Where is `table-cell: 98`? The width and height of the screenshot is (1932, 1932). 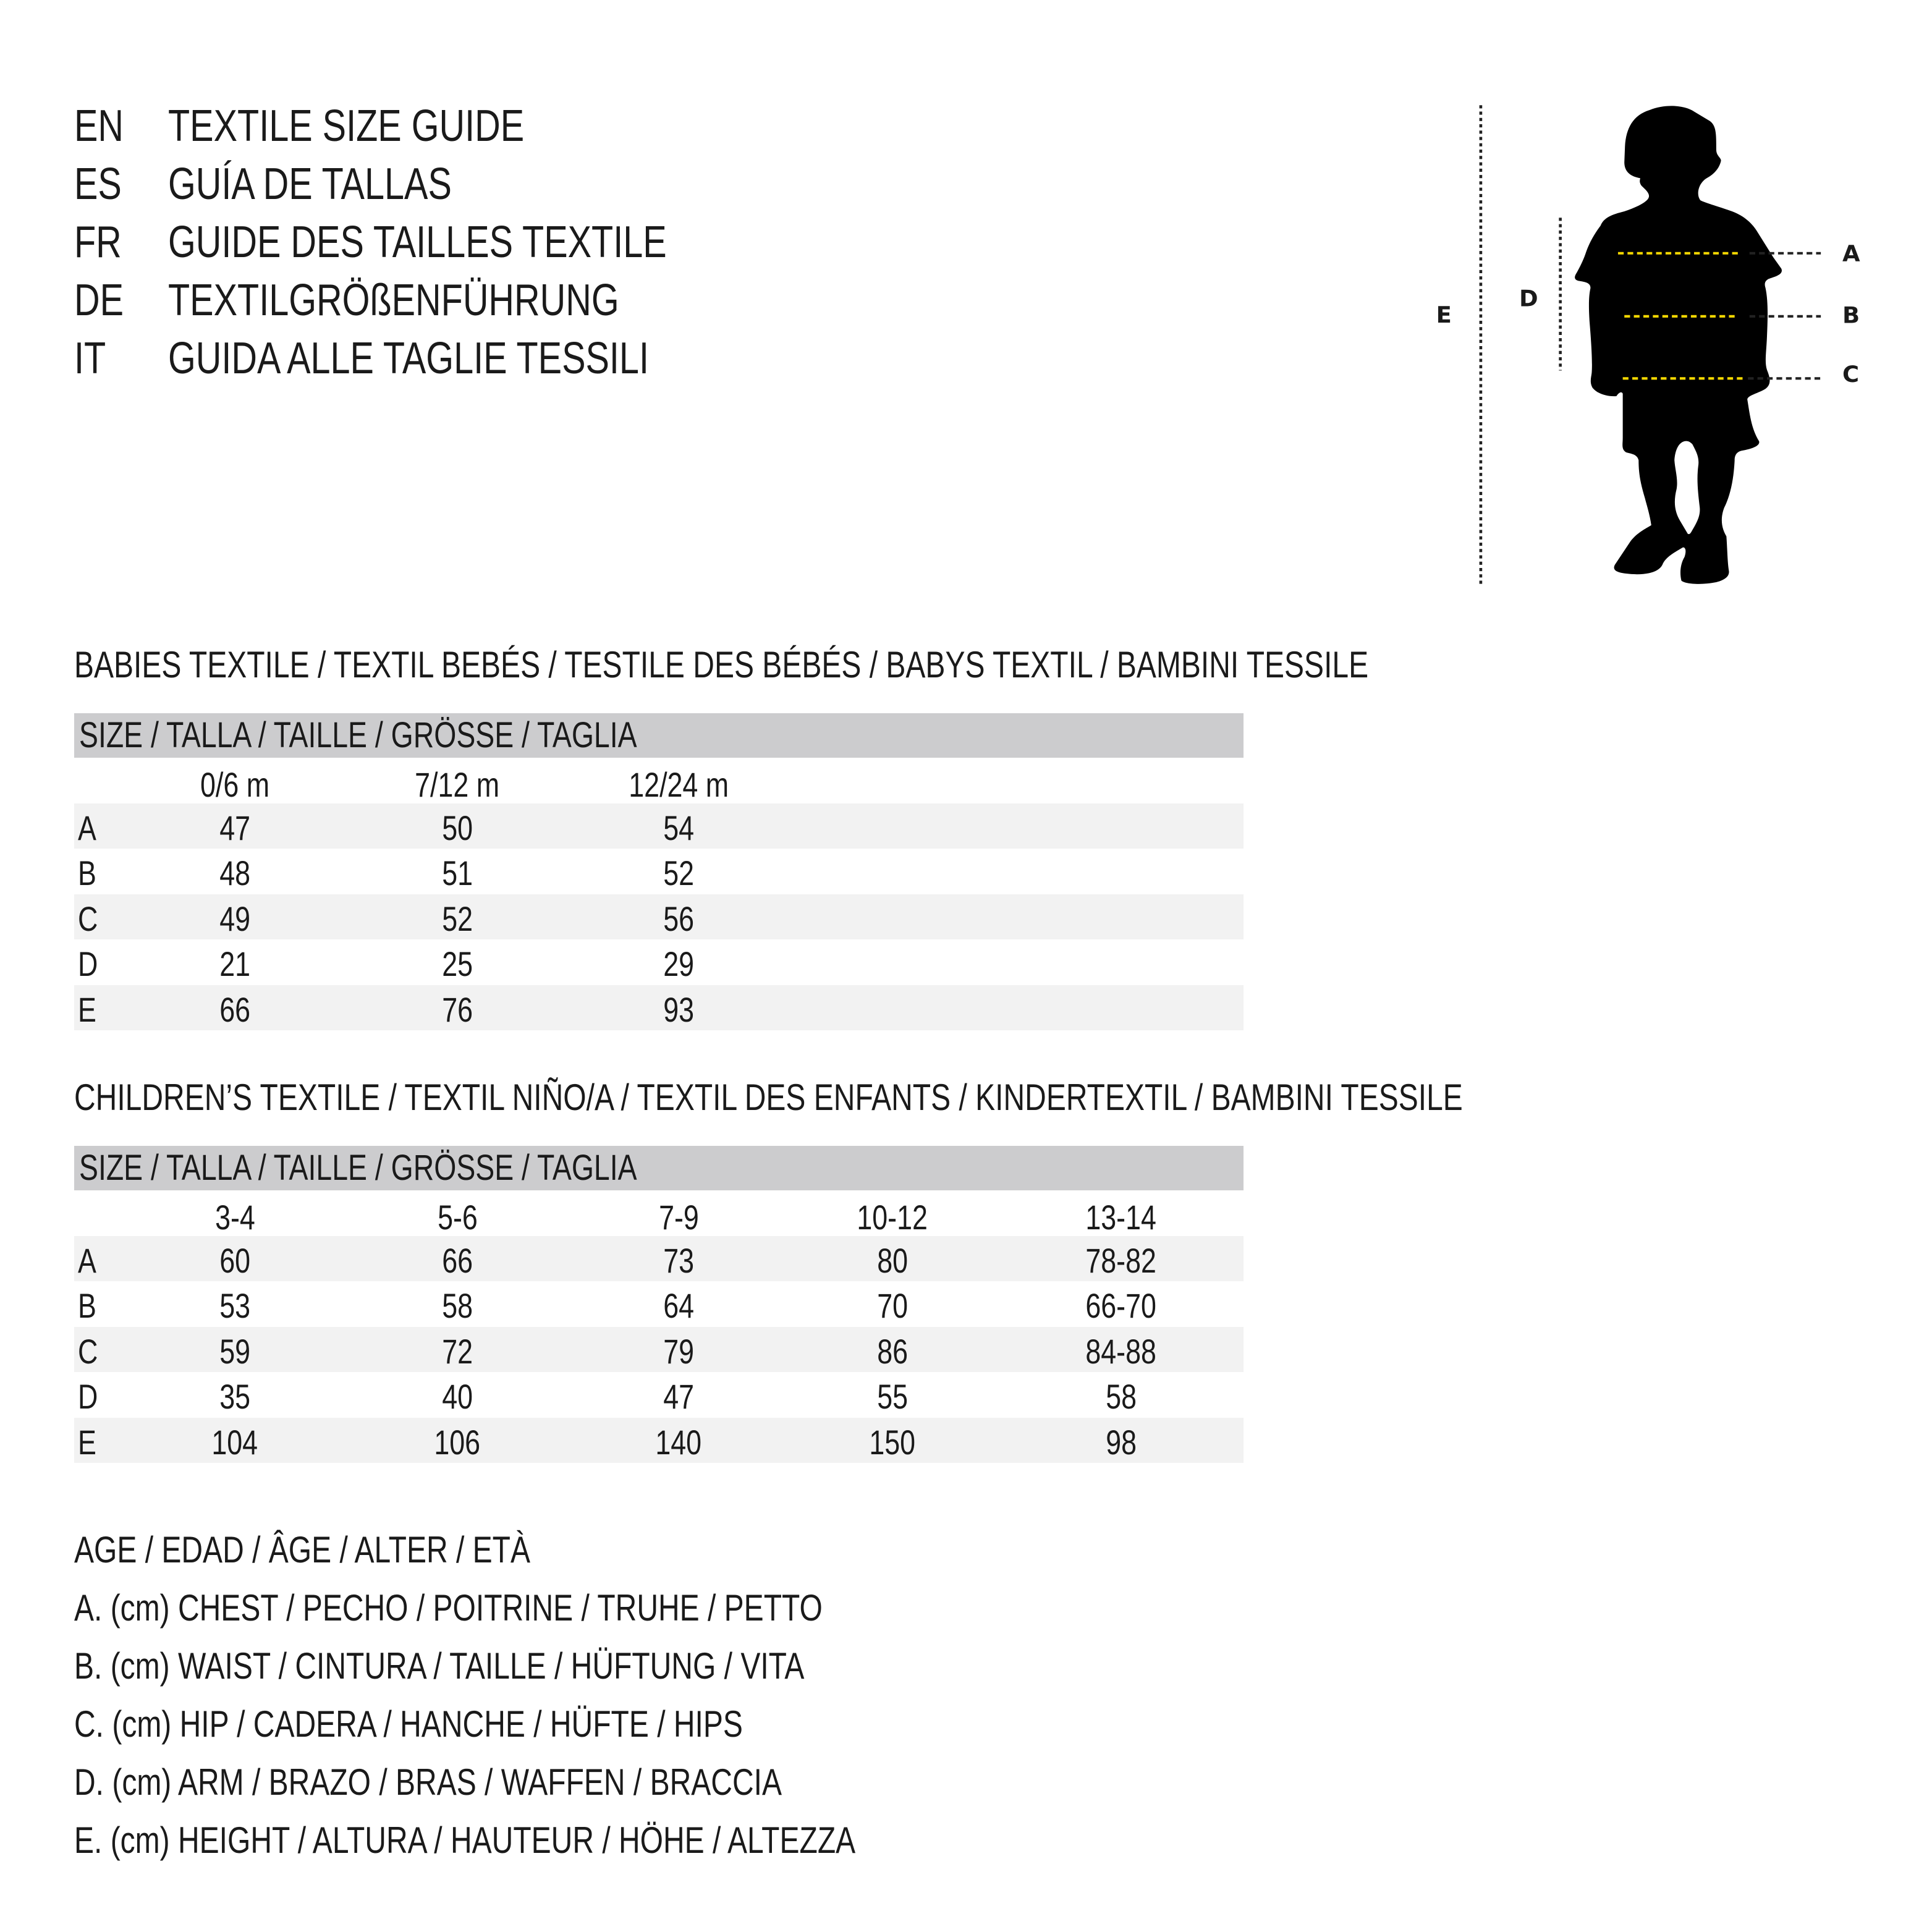 table-cell: 98 is located at coordinates (1121, 1442).